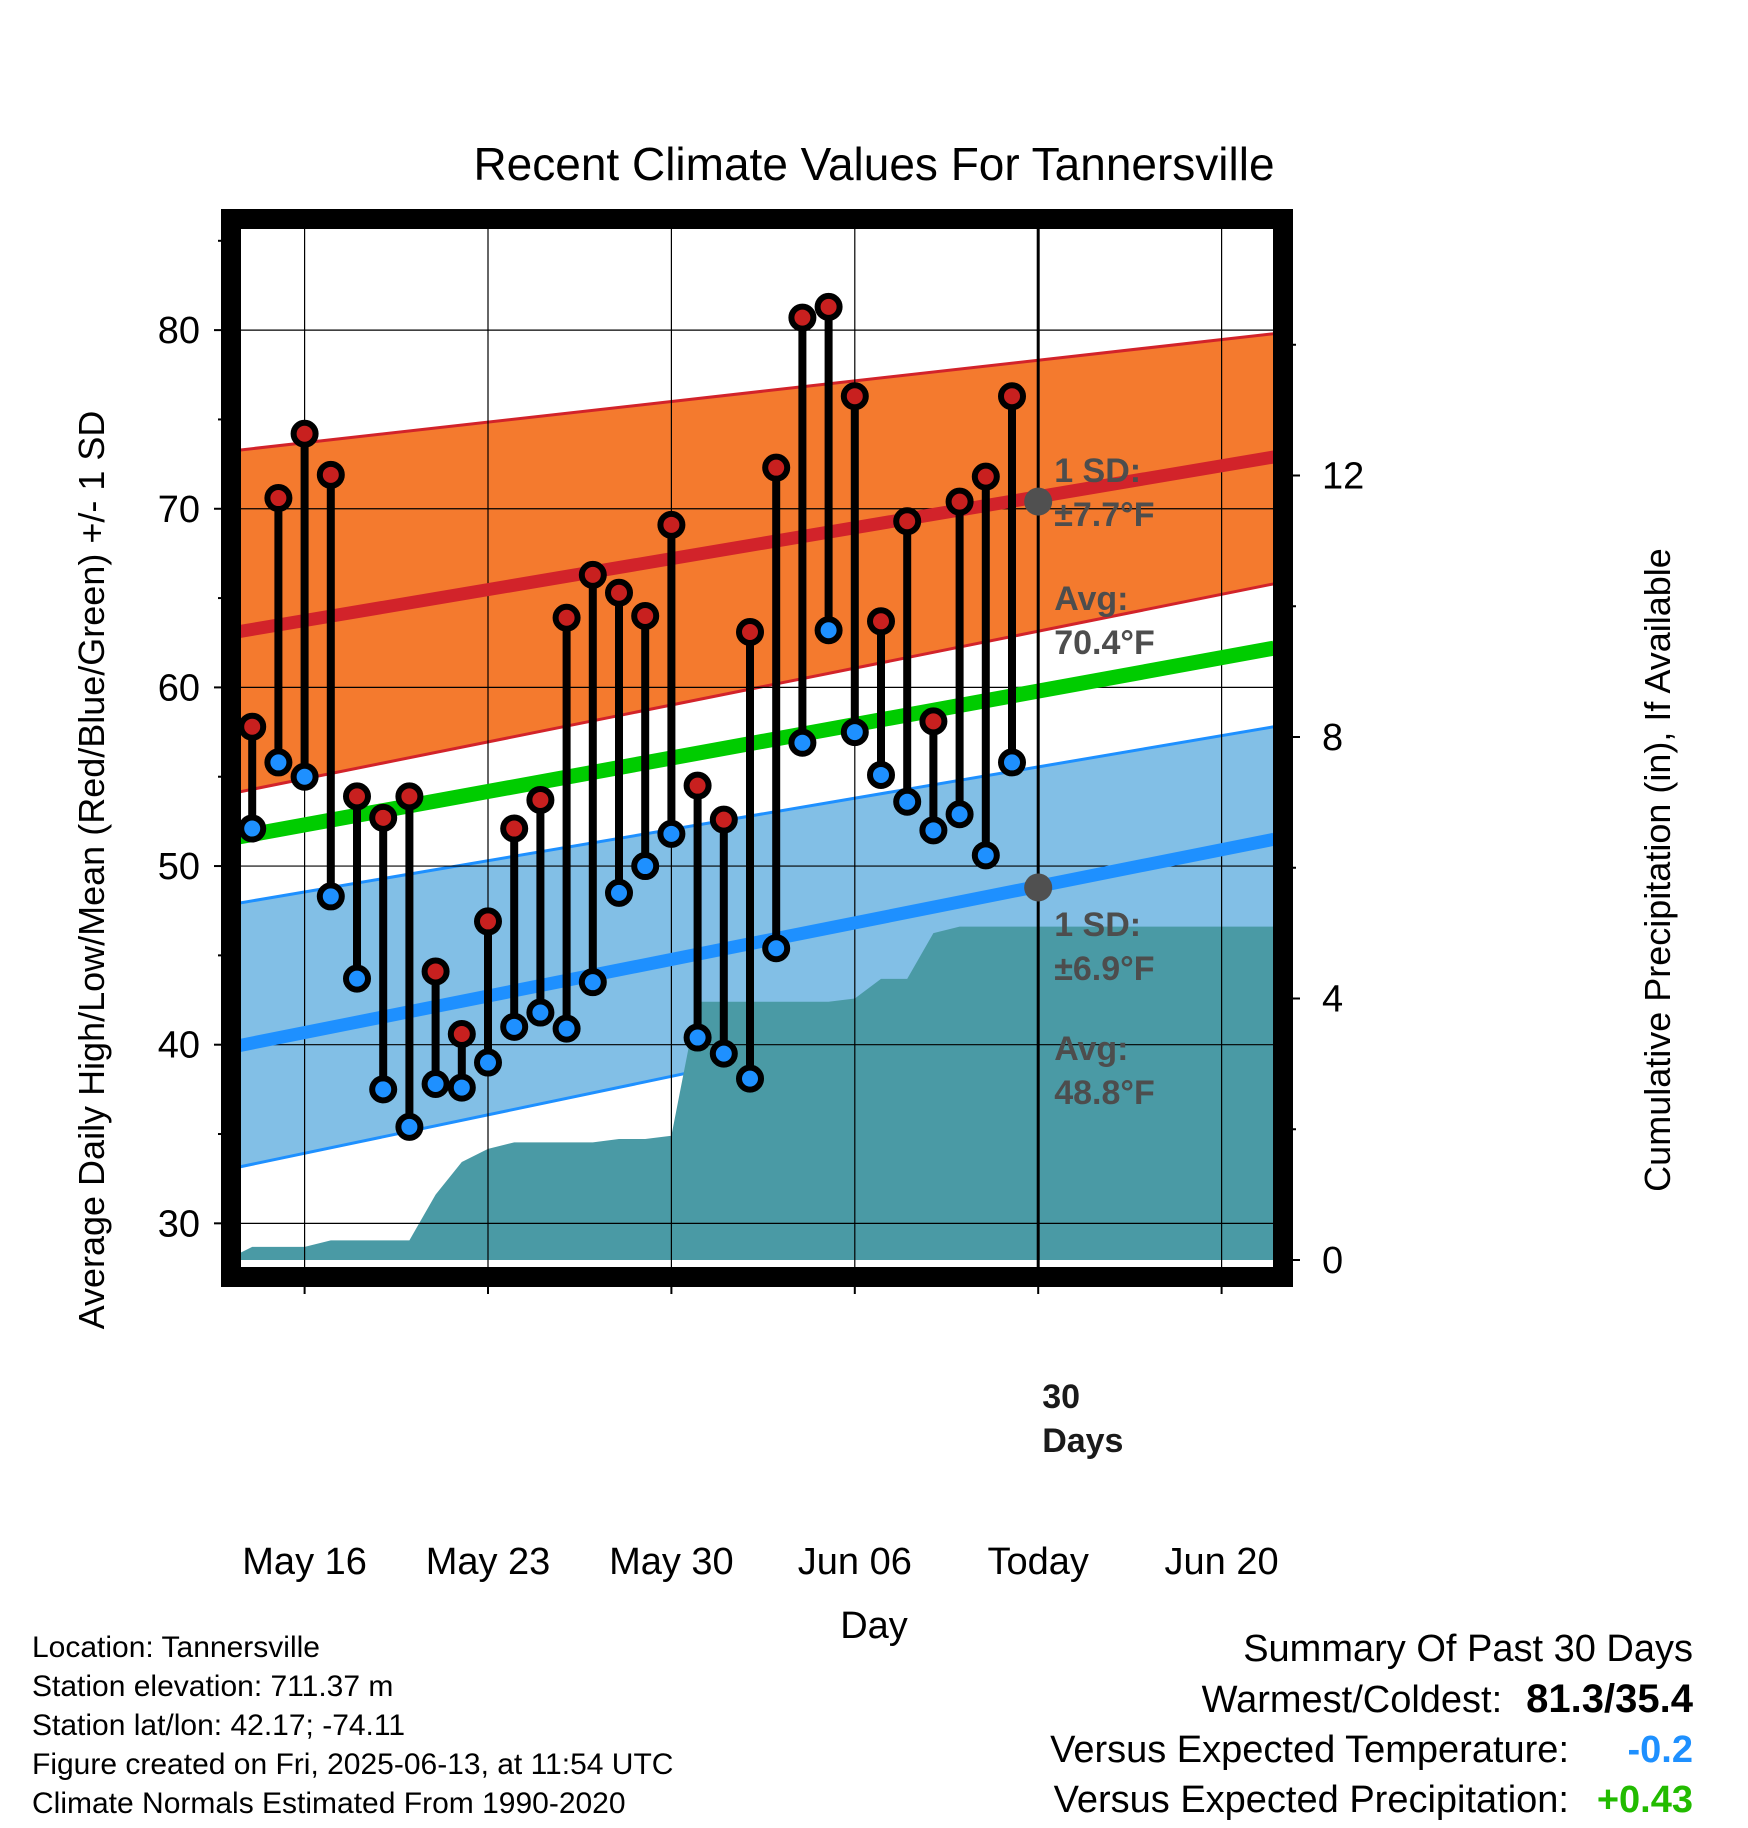 The image size is (1748, 1828). I want to click on chart-title: Recent Climate Values For Tannersville, so click(873, 164).